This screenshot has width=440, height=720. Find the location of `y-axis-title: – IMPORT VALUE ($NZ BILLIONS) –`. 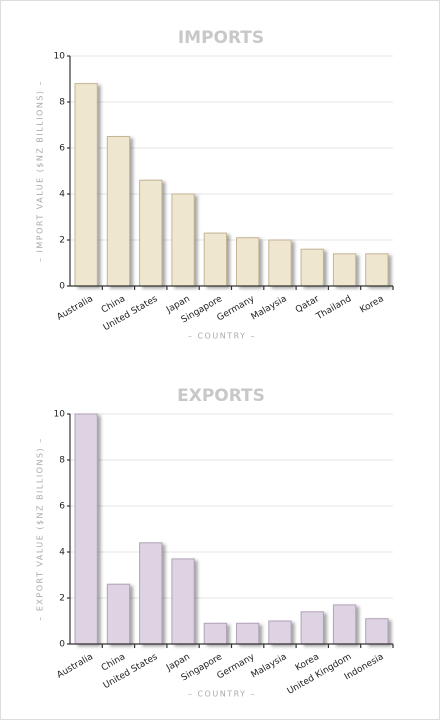

y-axis-title: – IMPORT VALUE ($NZ BILLIONS) – is located at coordinates (40, 171).